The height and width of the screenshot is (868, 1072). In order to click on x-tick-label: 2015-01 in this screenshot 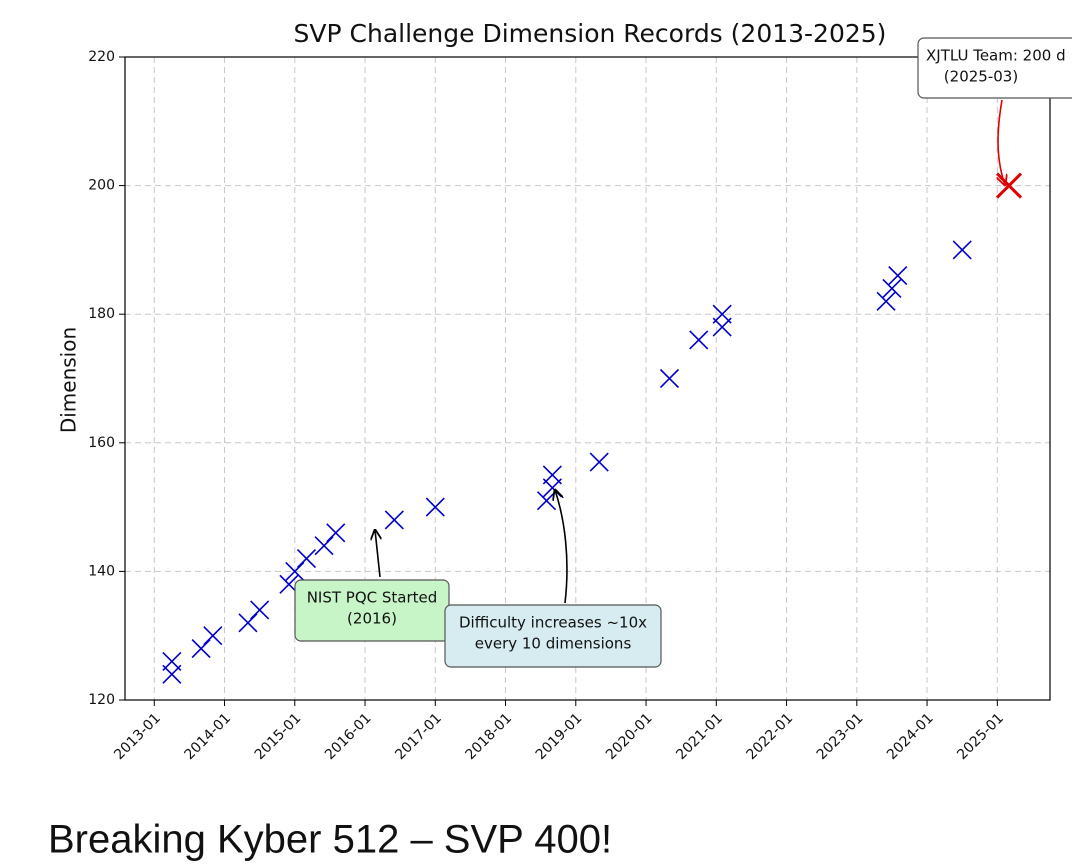, I will do `click(278, 736)`.